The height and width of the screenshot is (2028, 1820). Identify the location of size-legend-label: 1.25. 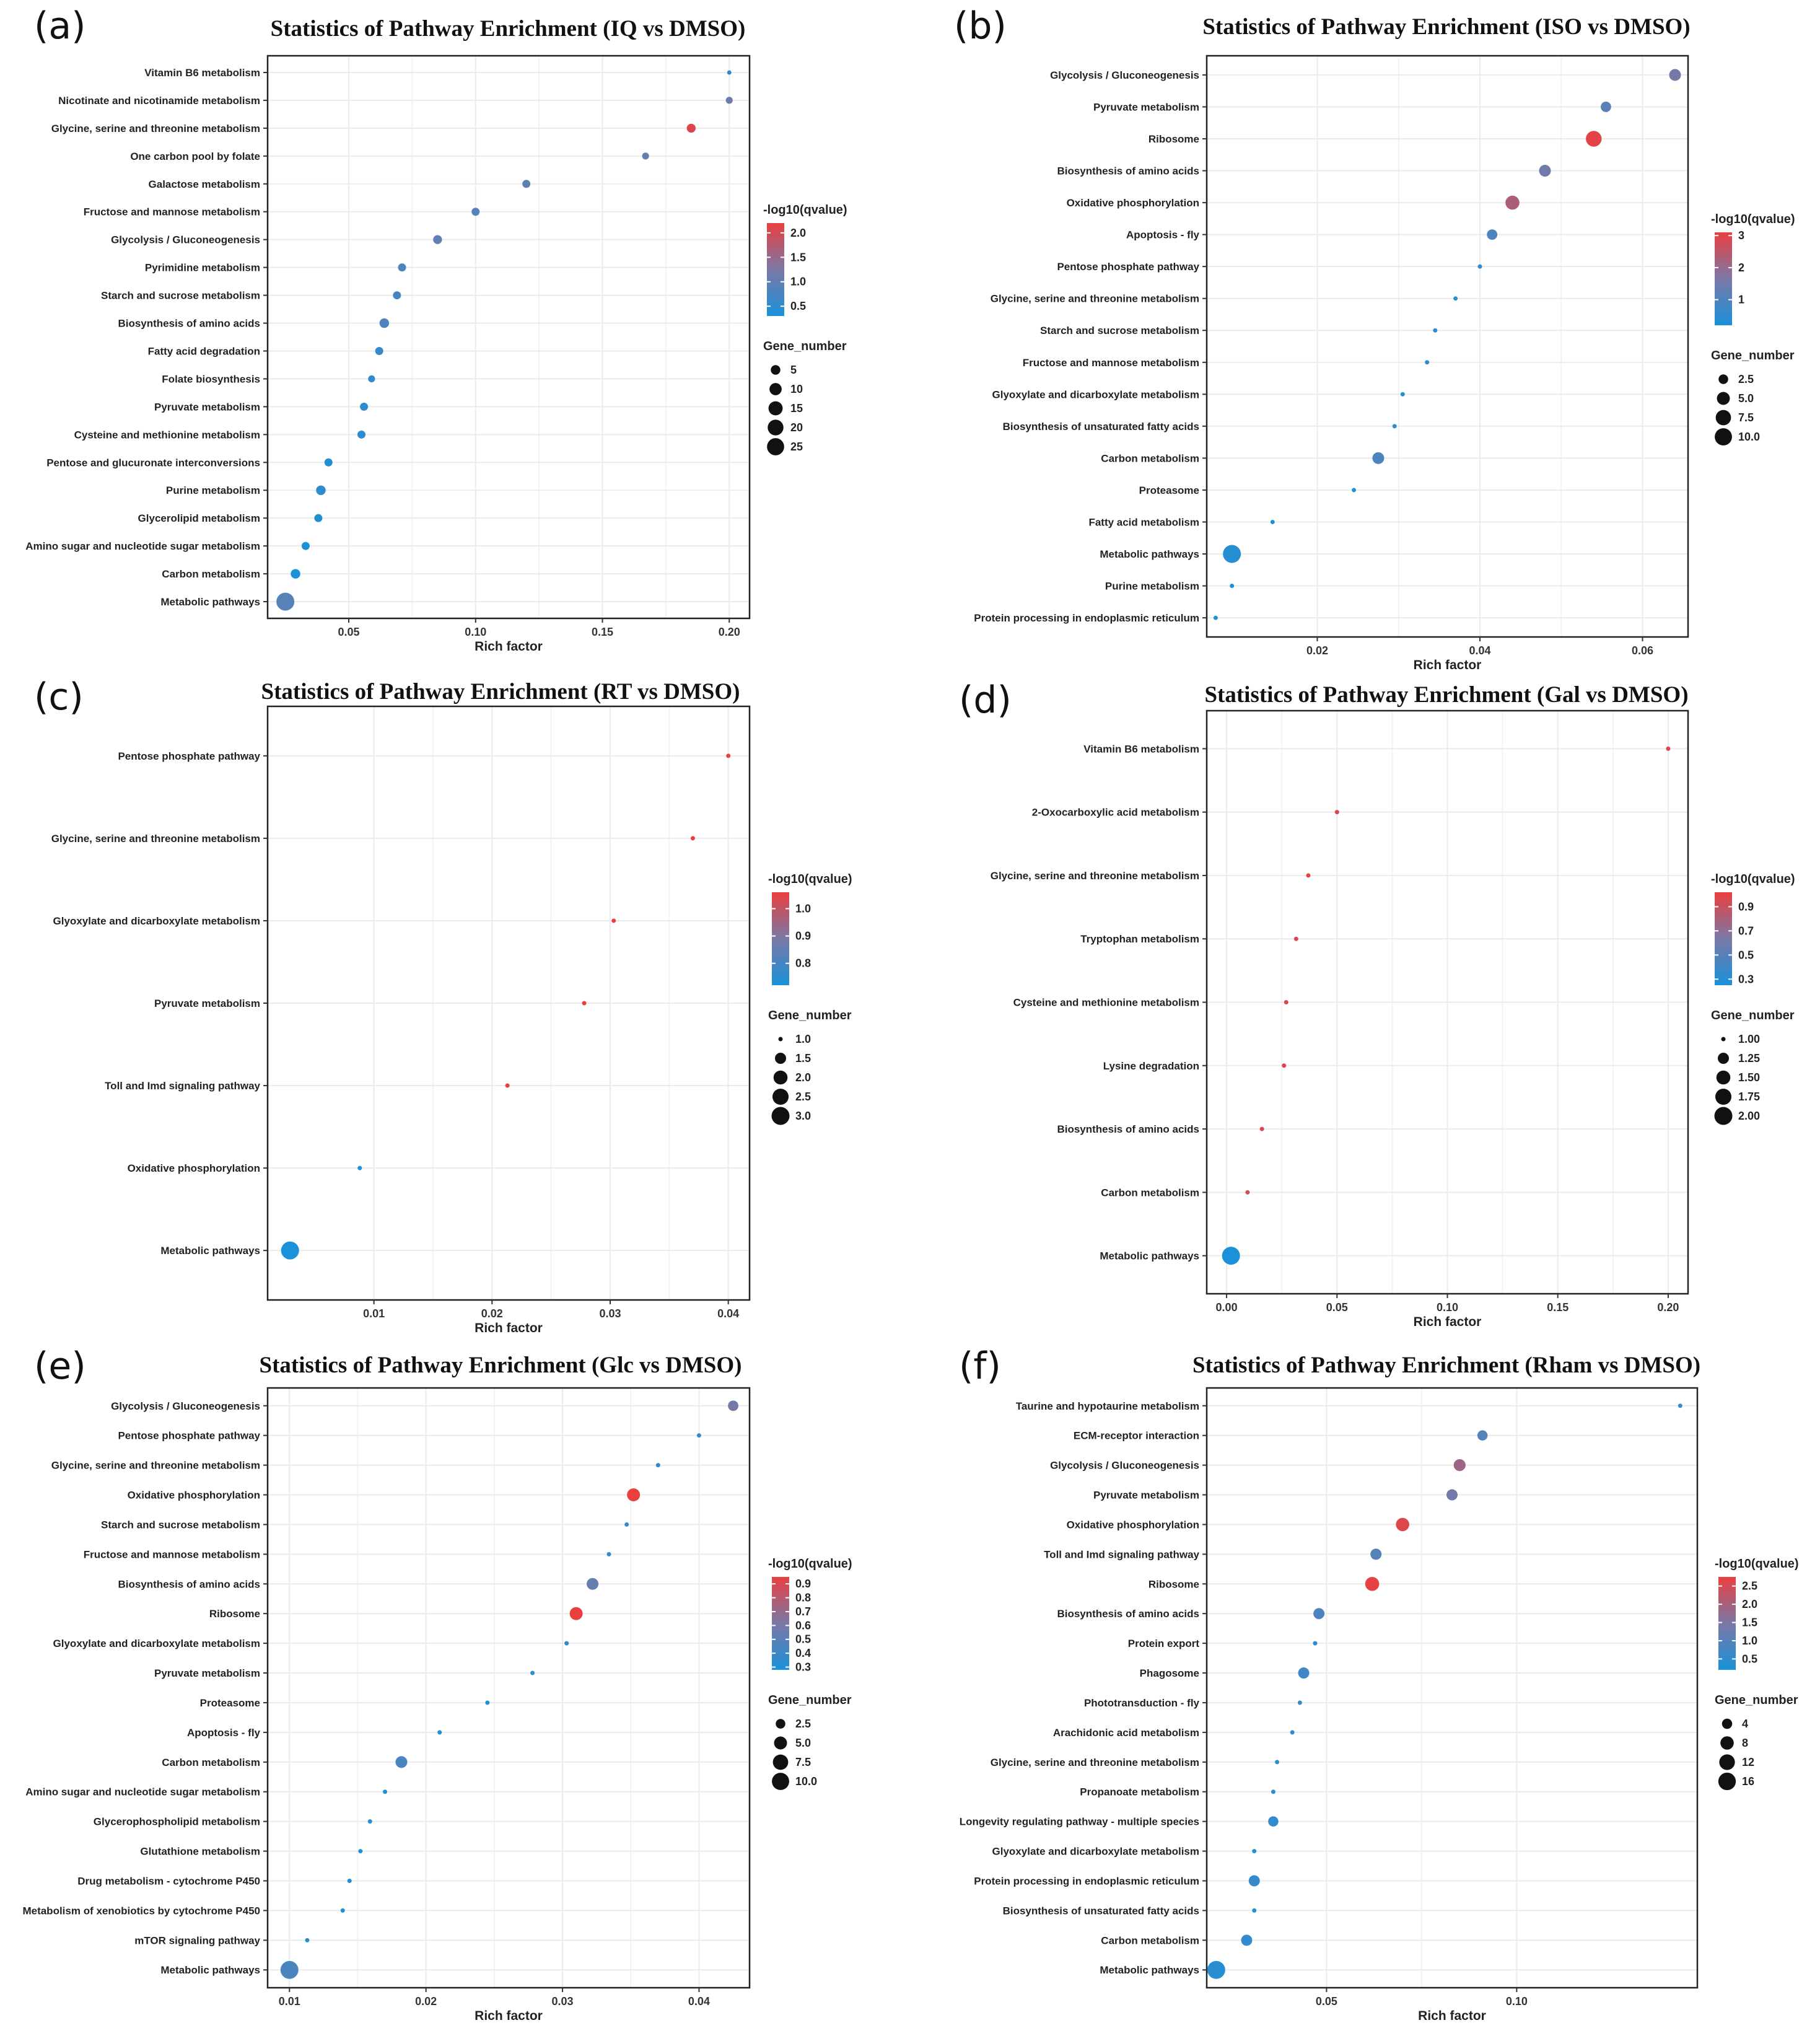
(1749, 1058).